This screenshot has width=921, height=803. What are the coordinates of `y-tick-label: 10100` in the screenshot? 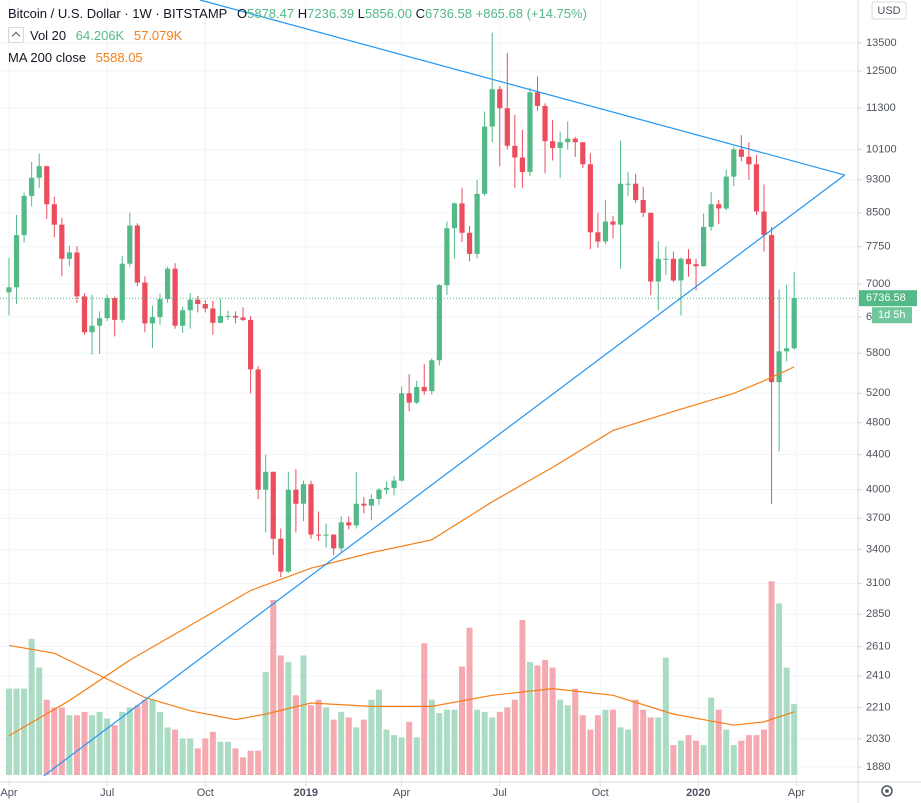 It's located at (881, 149).